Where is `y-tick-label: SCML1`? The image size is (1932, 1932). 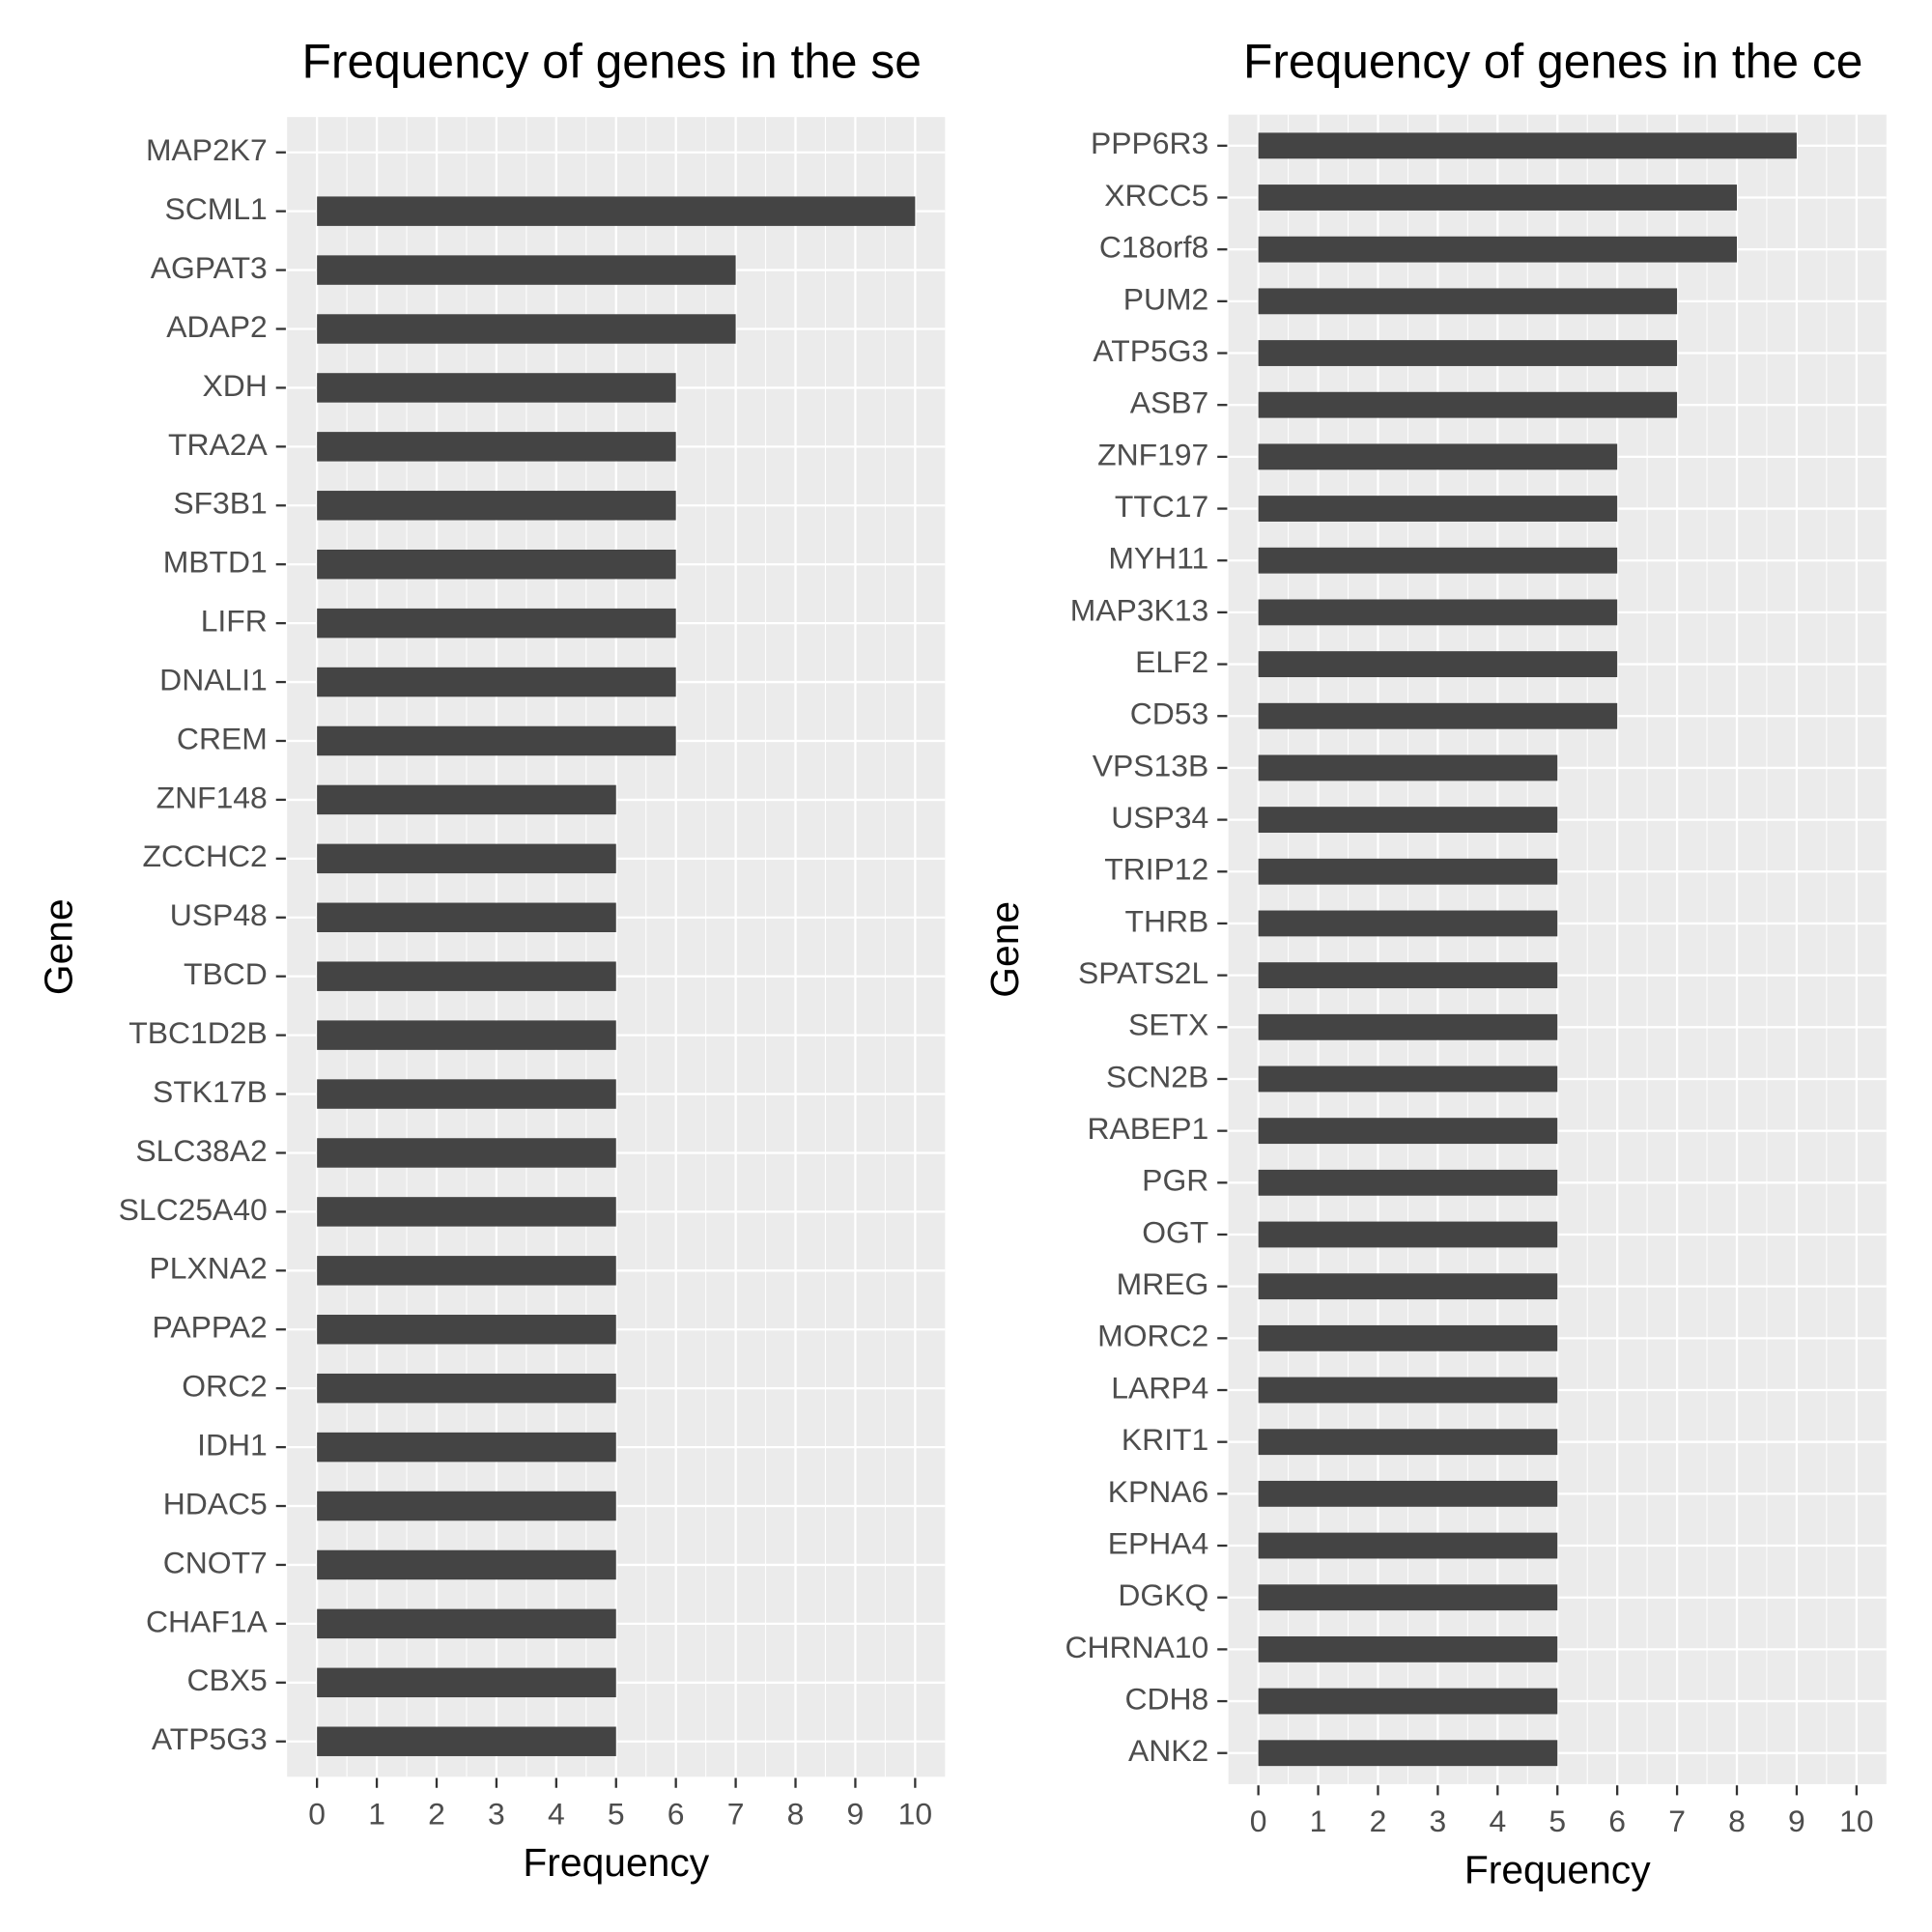
y-tick-label: SCML1 is located at coordinates (215, 208).